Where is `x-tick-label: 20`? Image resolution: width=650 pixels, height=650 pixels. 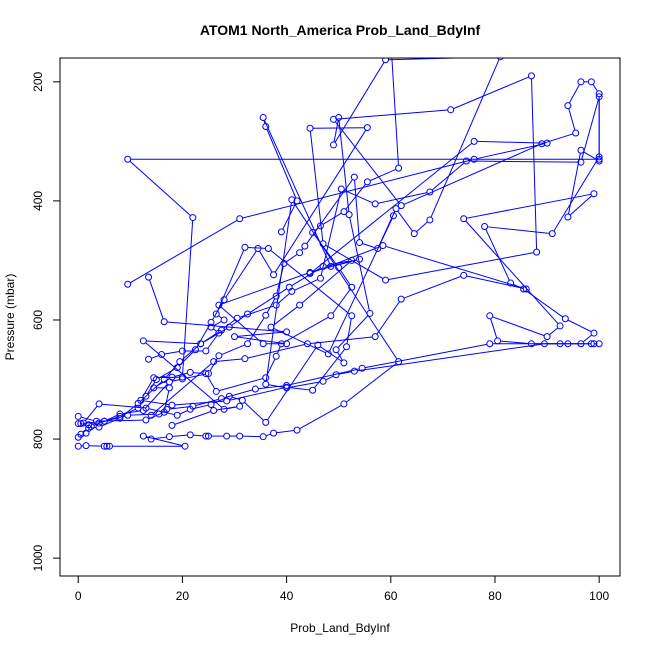
x-tick-label: 20 is located at coordinates (183, 596).